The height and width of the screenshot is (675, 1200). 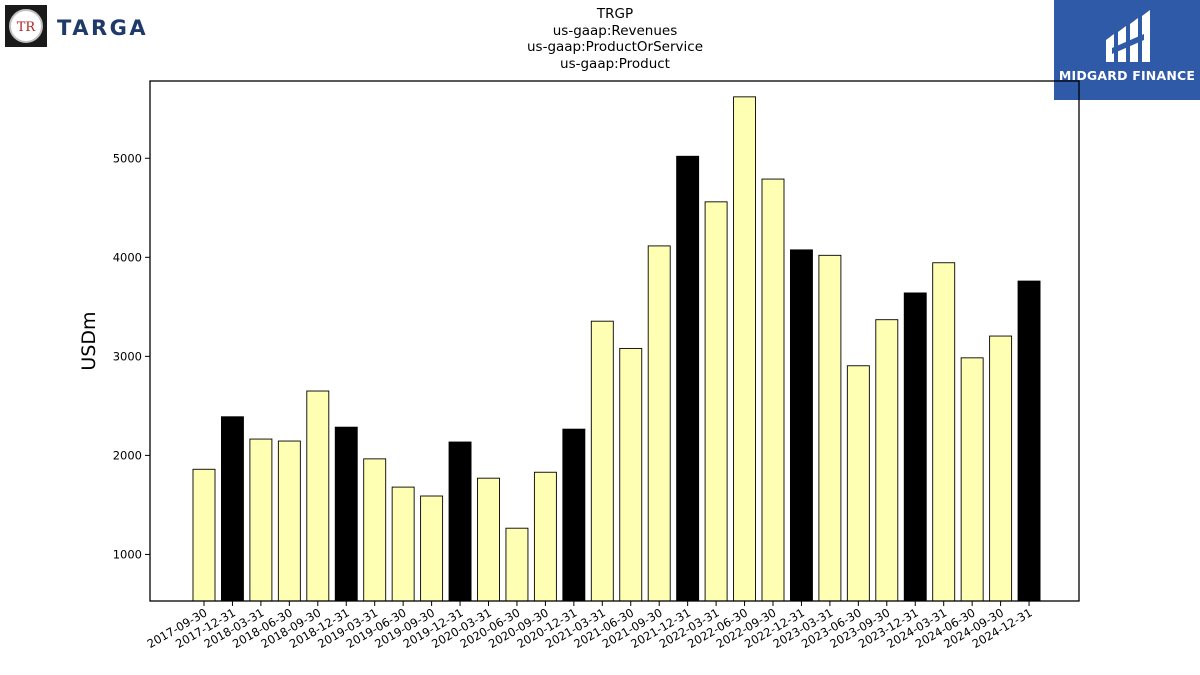 I want to click on chart-title-line: TRGP, so click(x=615, y=14).